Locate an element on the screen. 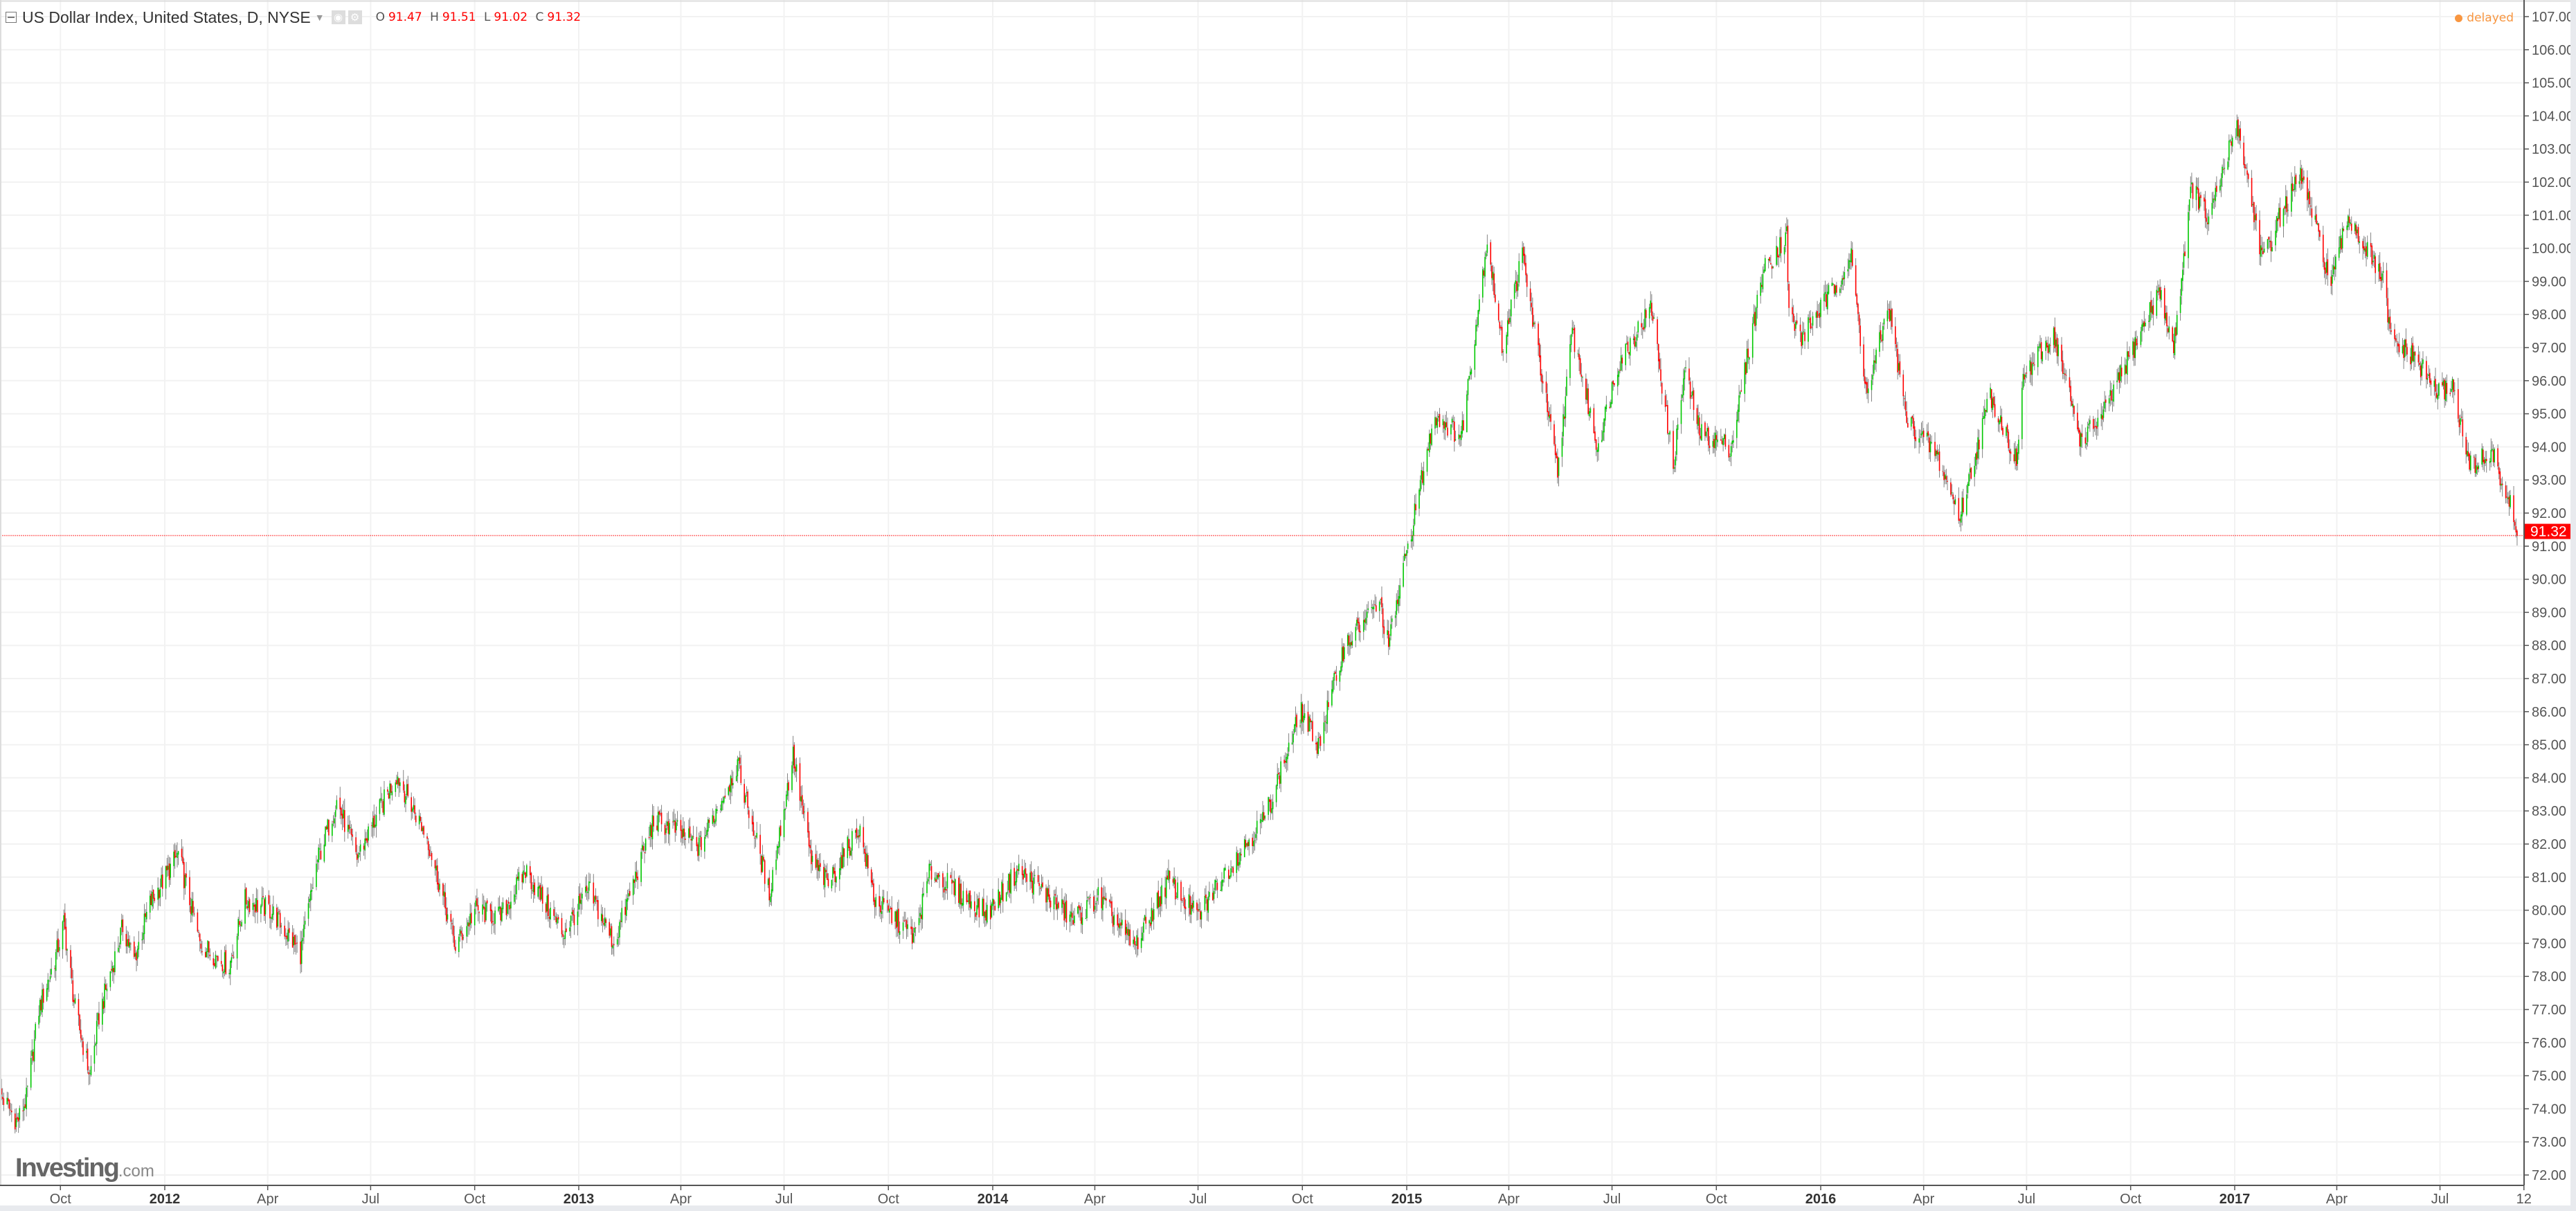 Image resolution: width=2576 pixels, height=1211 pixels. caret-down-icon: ▼ is located at coordinates (319, 17).